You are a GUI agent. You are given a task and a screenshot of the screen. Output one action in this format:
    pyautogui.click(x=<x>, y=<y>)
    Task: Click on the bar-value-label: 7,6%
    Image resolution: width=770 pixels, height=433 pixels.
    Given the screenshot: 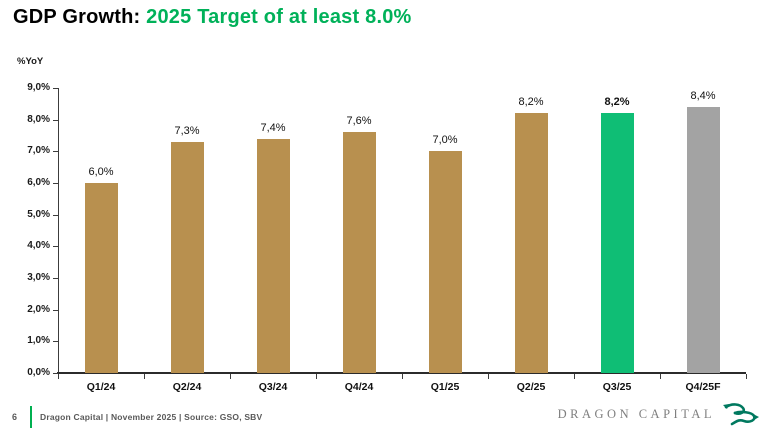 What is the action you would take?
    pyautogui.click(x=359, y=121)
    